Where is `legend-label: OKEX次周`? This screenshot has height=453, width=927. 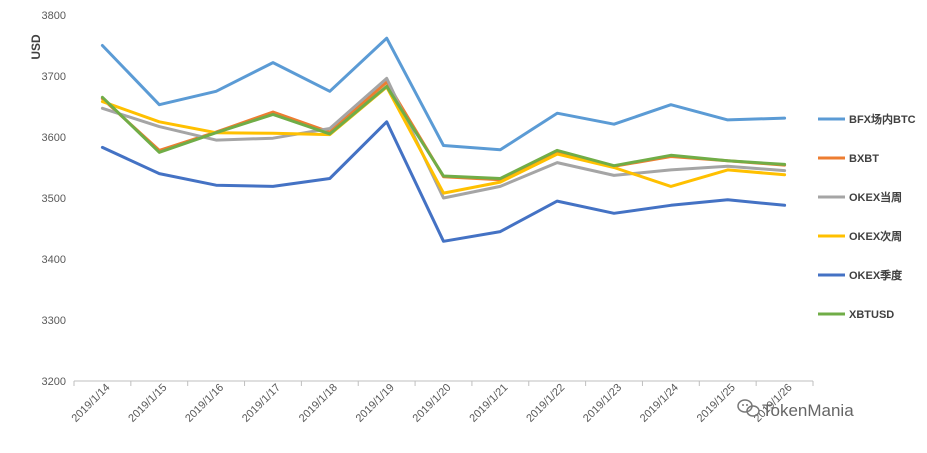
legend-label: OKEX次周 is located at coordinates (875, 236).